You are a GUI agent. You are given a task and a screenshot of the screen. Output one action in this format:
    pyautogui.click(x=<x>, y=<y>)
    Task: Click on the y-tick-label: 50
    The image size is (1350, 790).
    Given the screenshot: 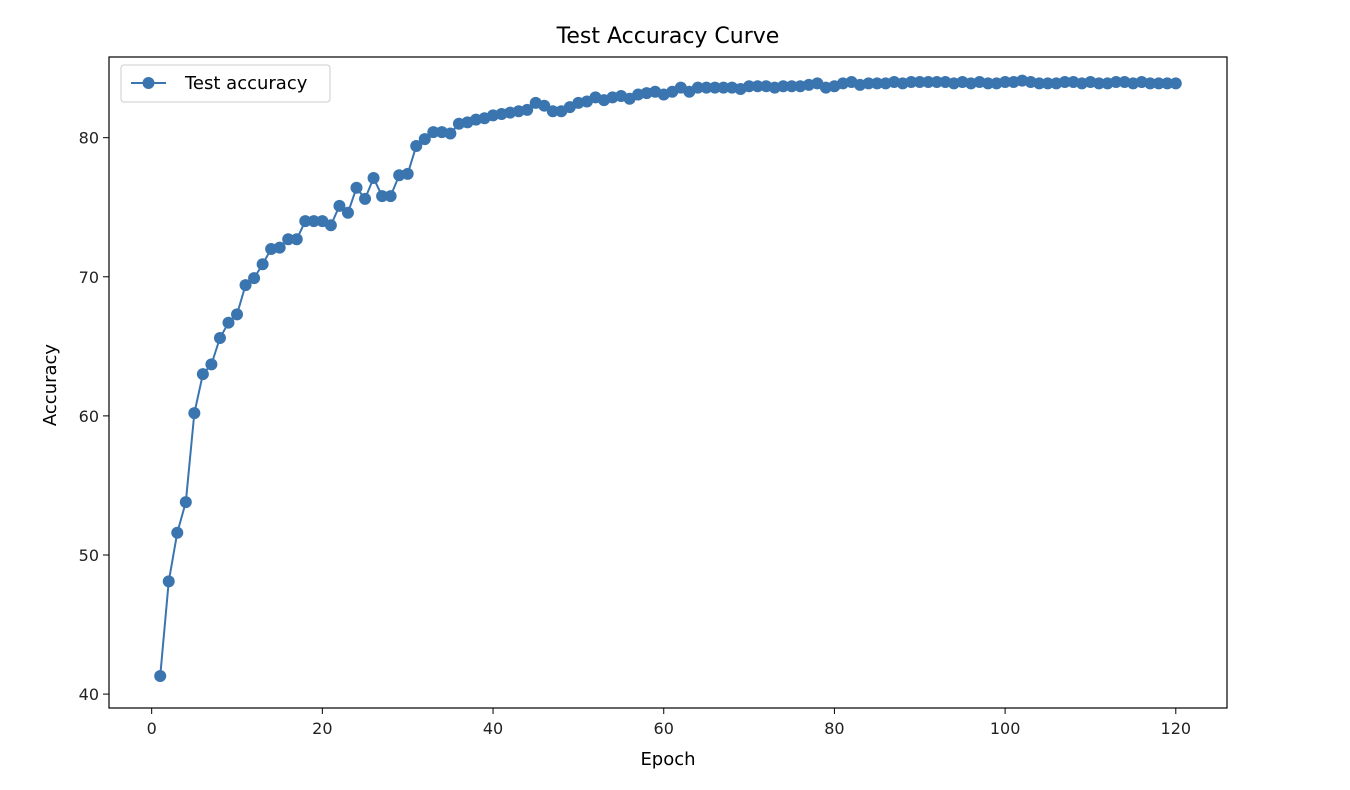 What is the action you would take?
    pyautogui.click(x=89, y=555)
    